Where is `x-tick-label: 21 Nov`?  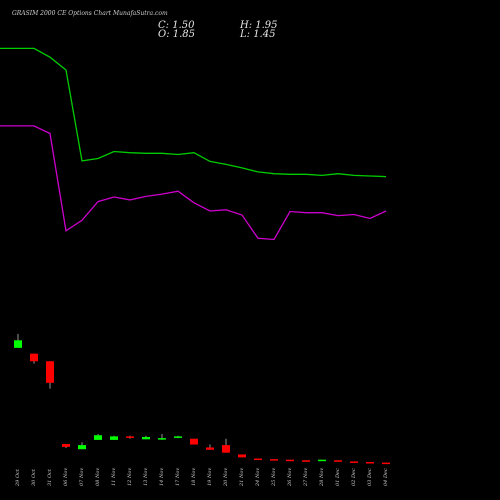
x-tick-label: 21 Nov is located at coordinates (242, 476).